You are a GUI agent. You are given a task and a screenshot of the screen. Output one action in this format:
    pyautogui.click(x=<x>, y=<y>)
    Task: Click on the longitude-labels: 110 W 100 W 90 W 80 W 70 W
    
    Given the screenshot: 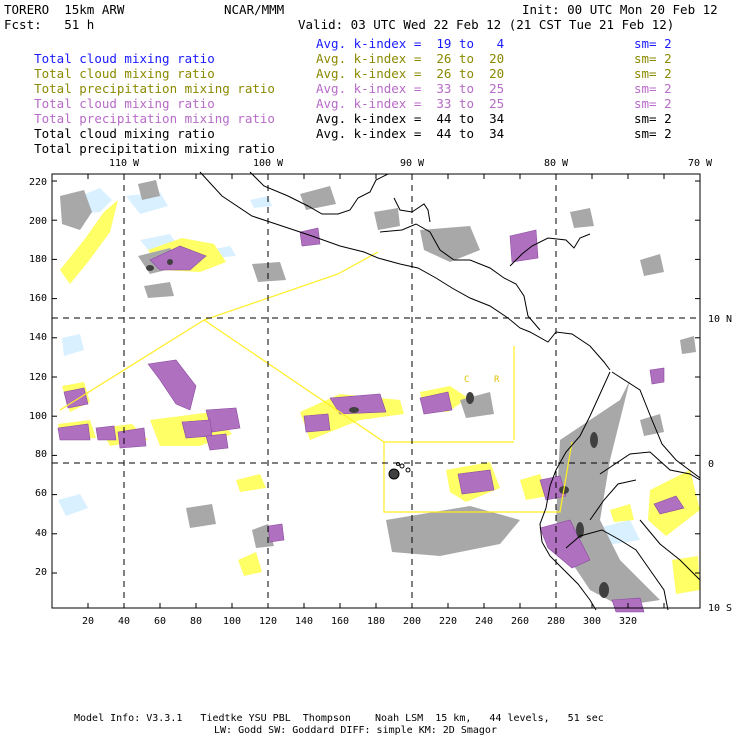 What is the action you would take?
    pyautogui.click(x=411, y=163)
    